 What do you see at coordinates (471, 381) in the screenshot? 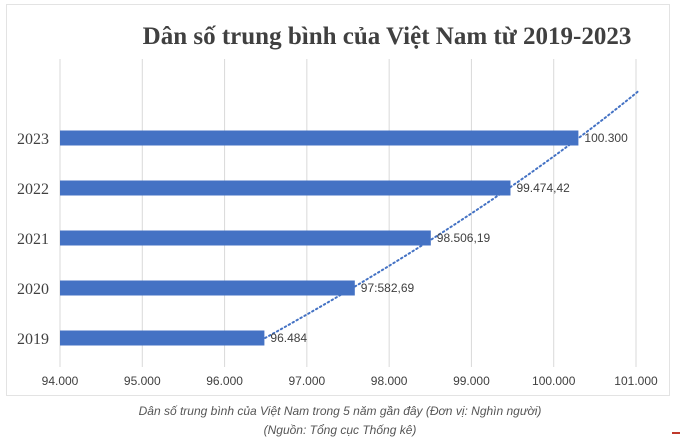
I see `x-tick-label: 99.000` at bounding box center [471, 381].